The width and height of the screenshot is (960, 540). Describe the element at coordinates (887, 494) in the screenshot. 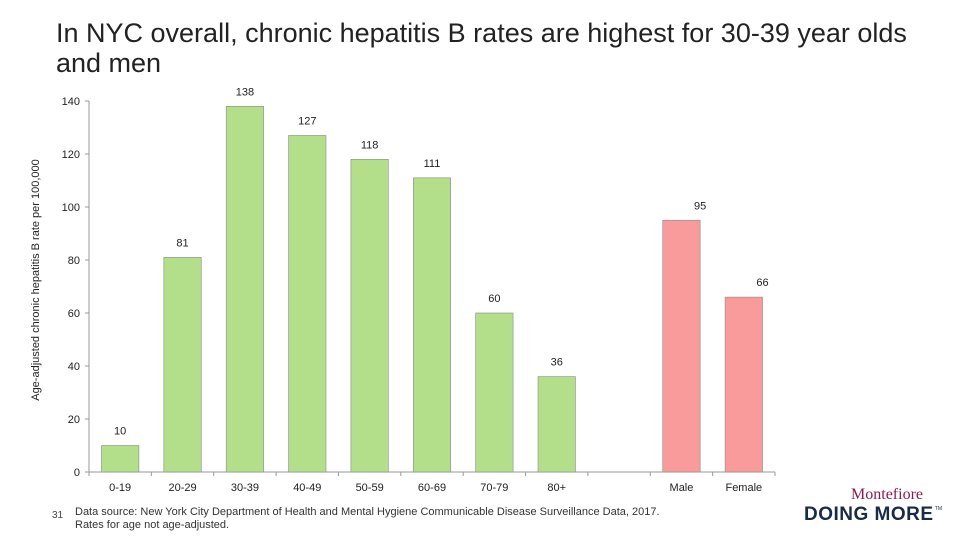

I see `logo-name: Montefiore` at that location.